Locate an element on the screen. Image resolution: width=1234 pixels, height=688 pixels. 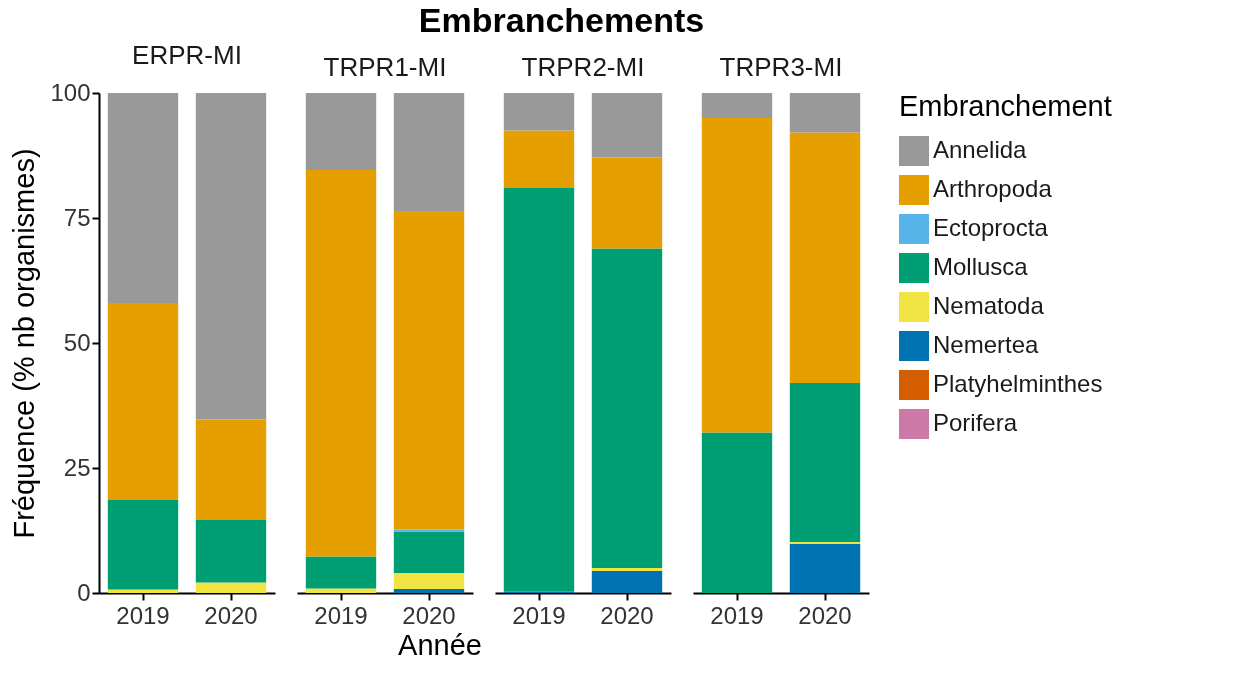
y-tick-label: 0 is located at coordinates (84, 592).